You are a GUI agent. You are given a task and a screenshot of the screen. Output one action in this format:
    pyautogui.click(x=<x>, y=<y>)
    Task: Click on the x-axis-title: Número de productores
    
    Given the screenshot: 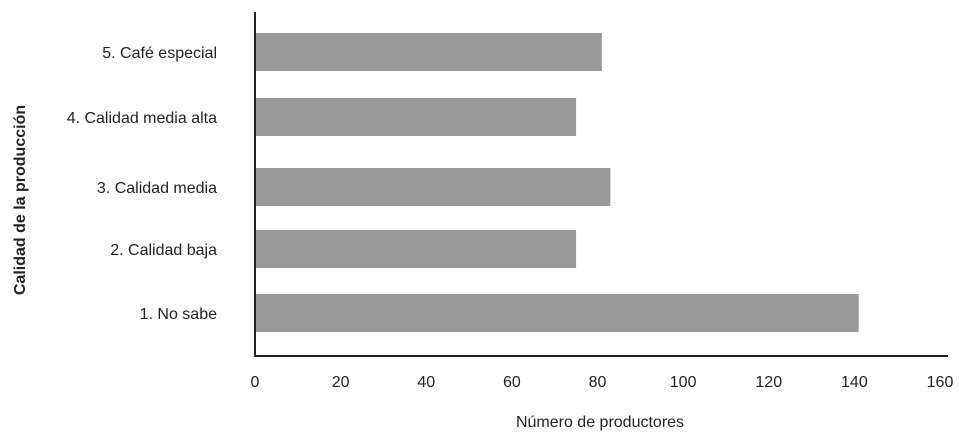 What is the action you would take?
    pyautogui.click(x=600, y=422)
    